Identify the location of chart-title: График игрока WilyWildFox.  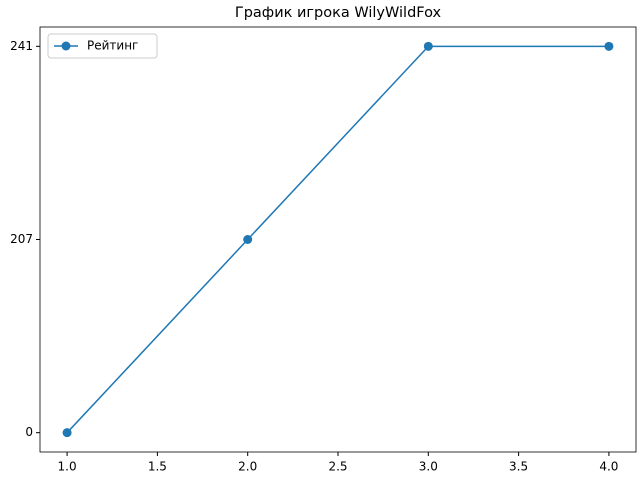
(338, 13).